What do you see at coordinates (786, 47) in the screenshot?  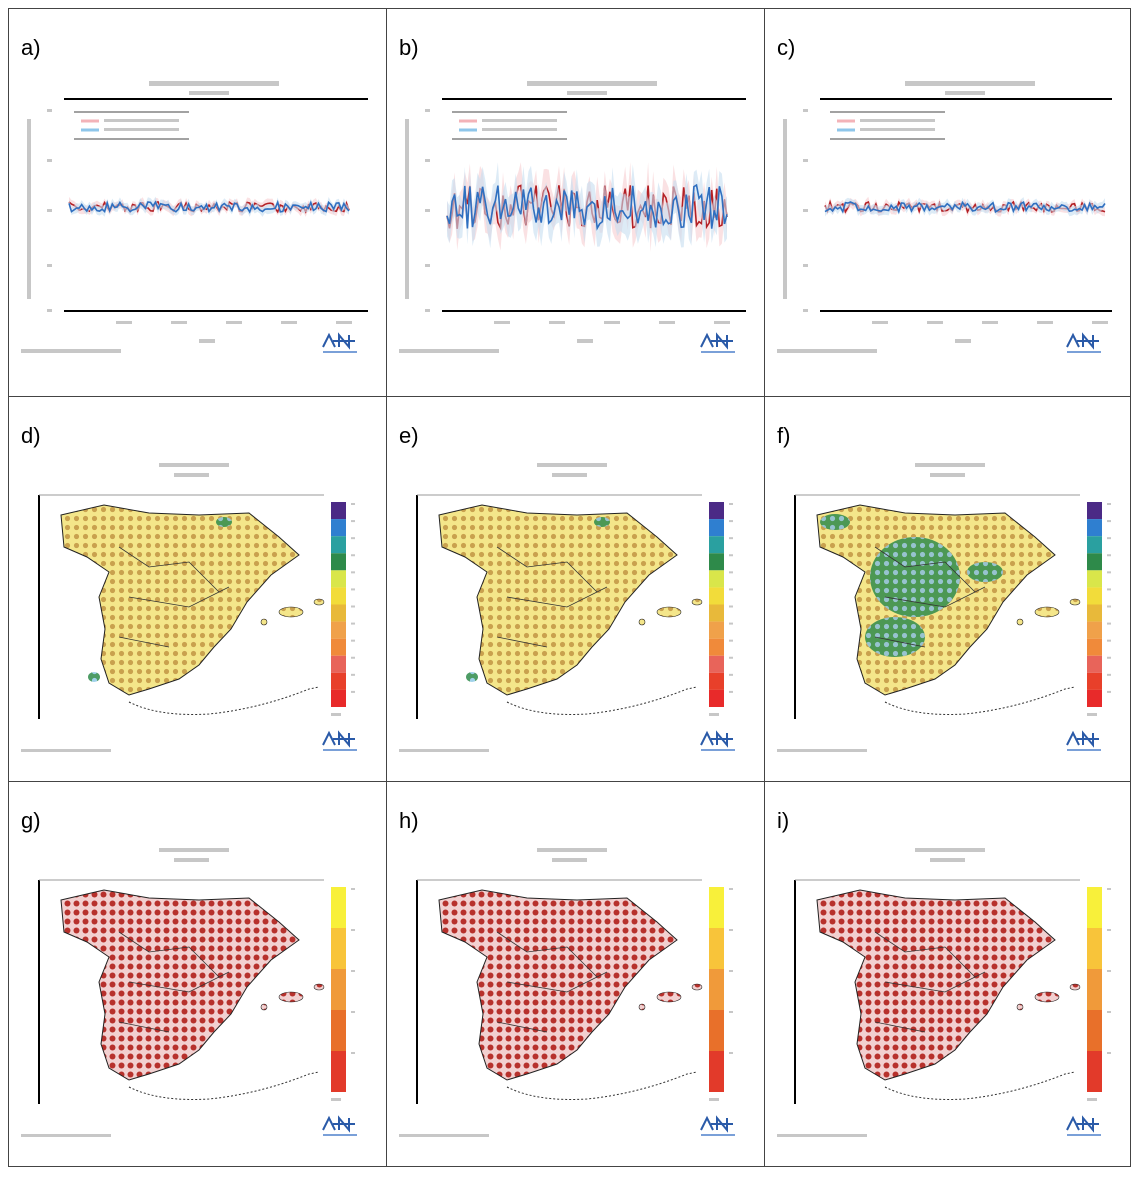 I see `panel-label: c)` at bounding box center [786, 47].